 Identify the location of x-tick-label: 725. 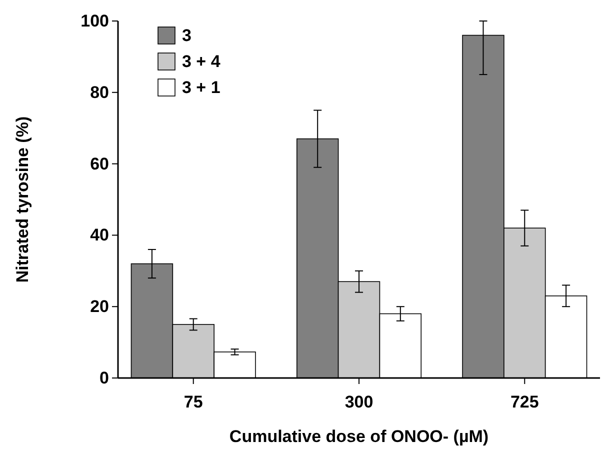
(524, 402).